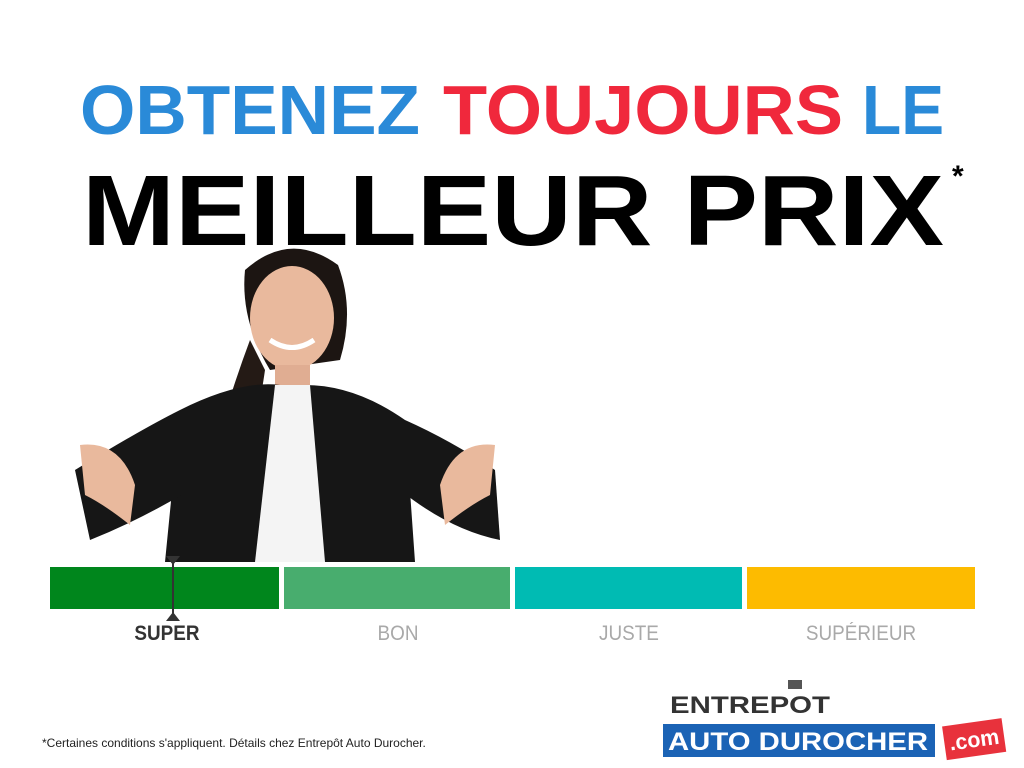 The height and width of the screenshot is (768, 1024). Describe the element at coordinates (903, 110) in the screenshot. I see `headline-word-le: LE` at that location.